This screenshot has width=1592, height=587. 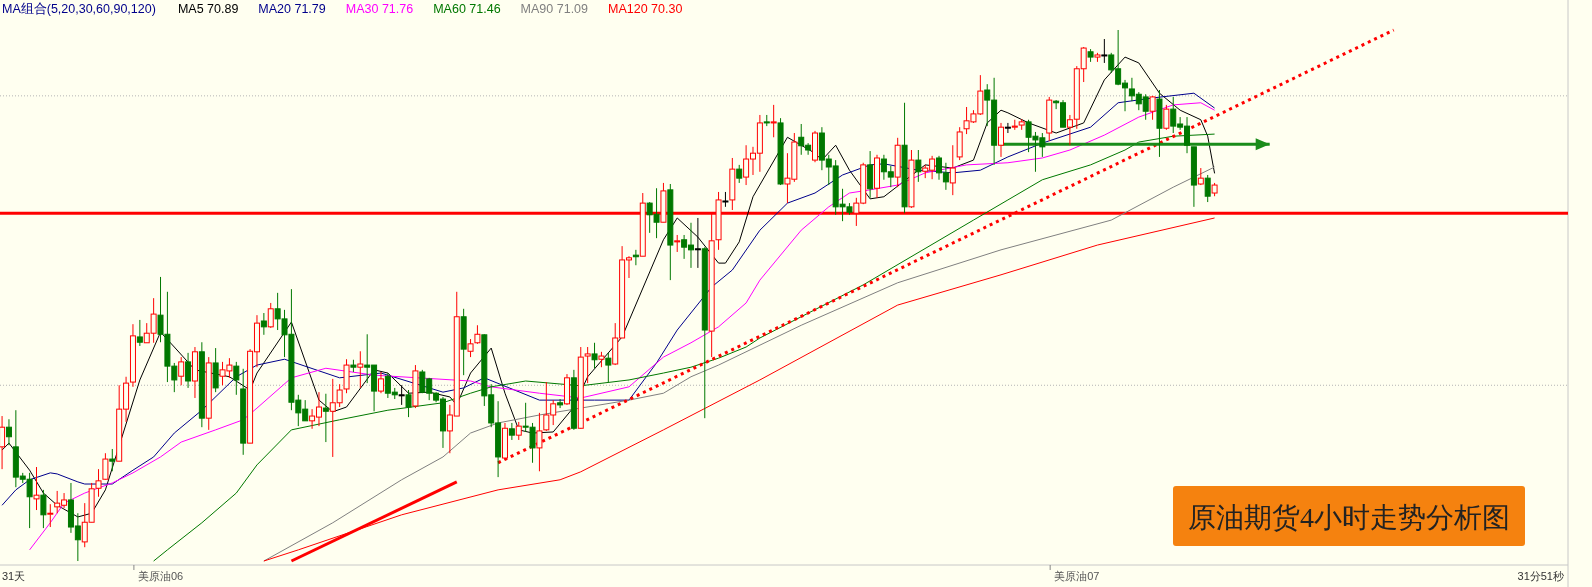 What do you see at coordinates (645, 9) in the screenshot?
I see `text: MA120 70.30` at bounding box center [645, 9].